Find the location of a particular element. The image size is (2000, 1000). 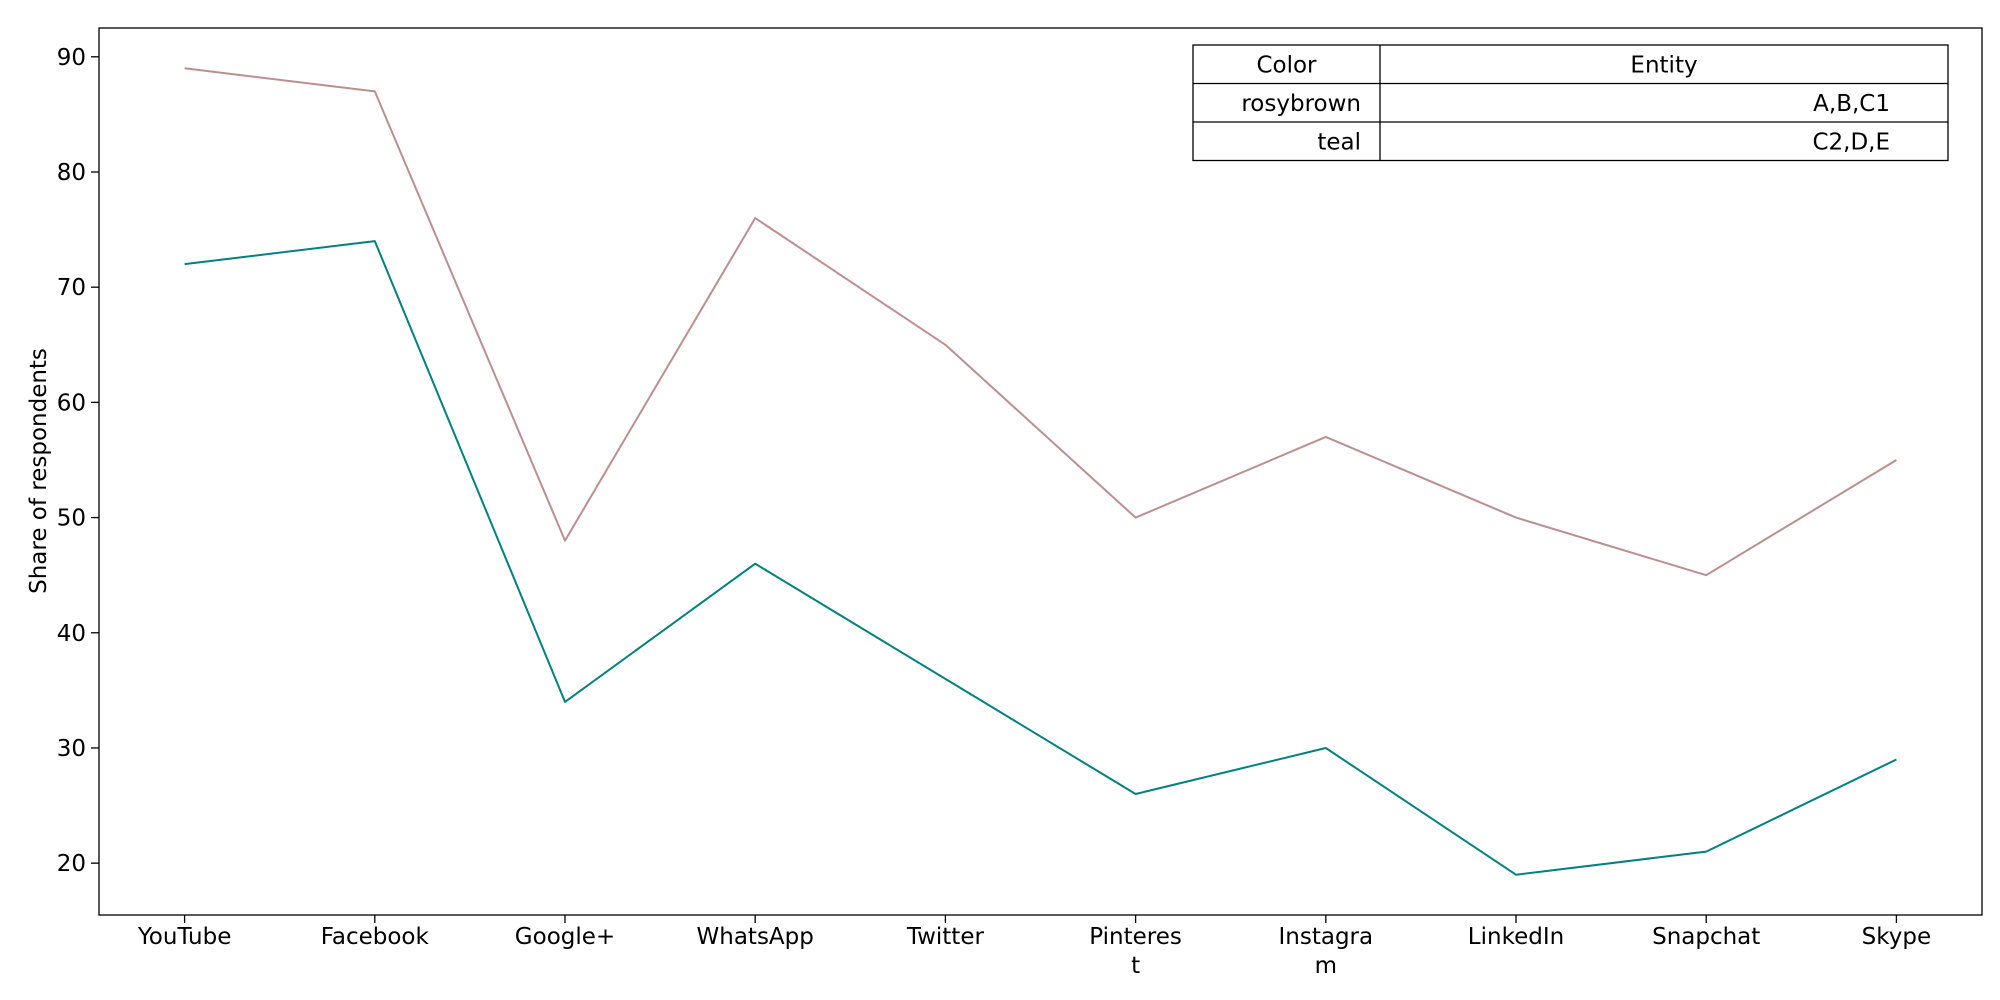

legend-table-frame is located at coordinates (1570, 103).